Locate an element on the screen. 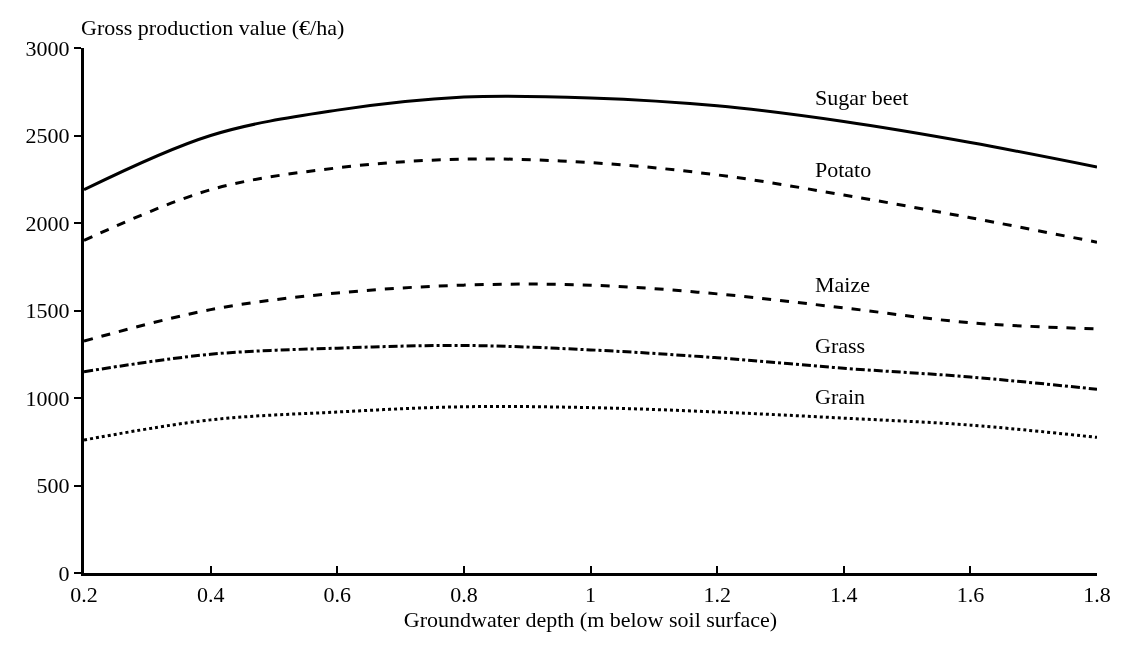 This screenshot has height=655, width=1122. series-label: Grain is located at coordinates (840, 396).